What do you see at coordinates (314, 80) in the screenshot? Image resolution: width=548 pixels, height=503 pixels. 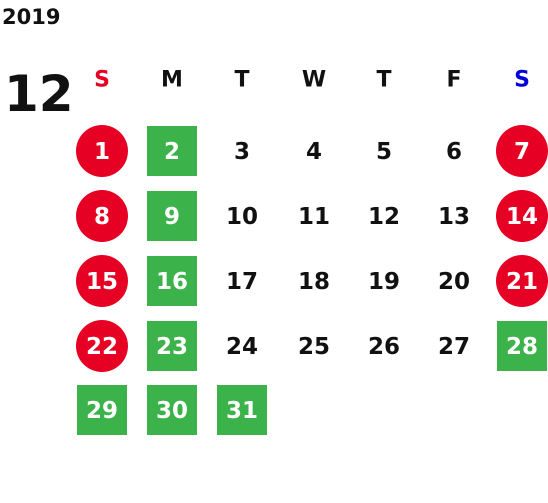 I see `weekday-label: W` at bounding box center [314, 80].